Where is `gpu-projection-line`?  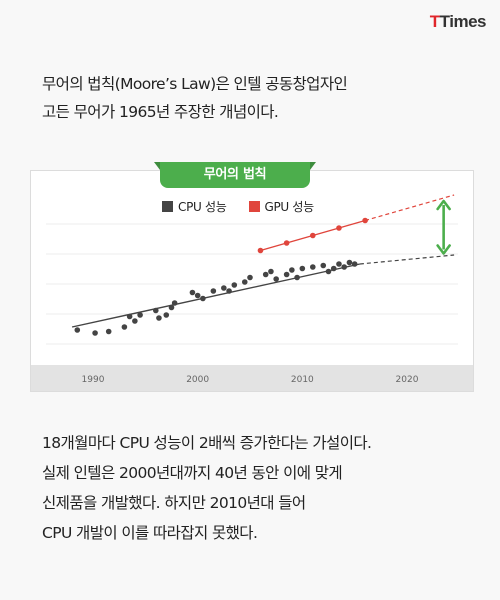
gpu-projection-line is located at coordinates (409, 208).